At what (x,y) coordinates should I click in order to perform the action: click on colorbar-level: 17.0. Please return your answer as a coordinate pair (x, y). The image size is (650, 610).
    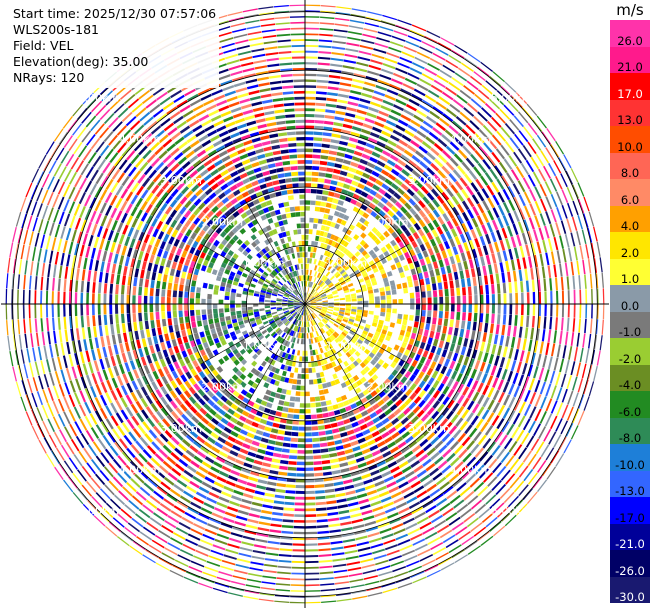
    Looking at the image, I should click on (630, 86).